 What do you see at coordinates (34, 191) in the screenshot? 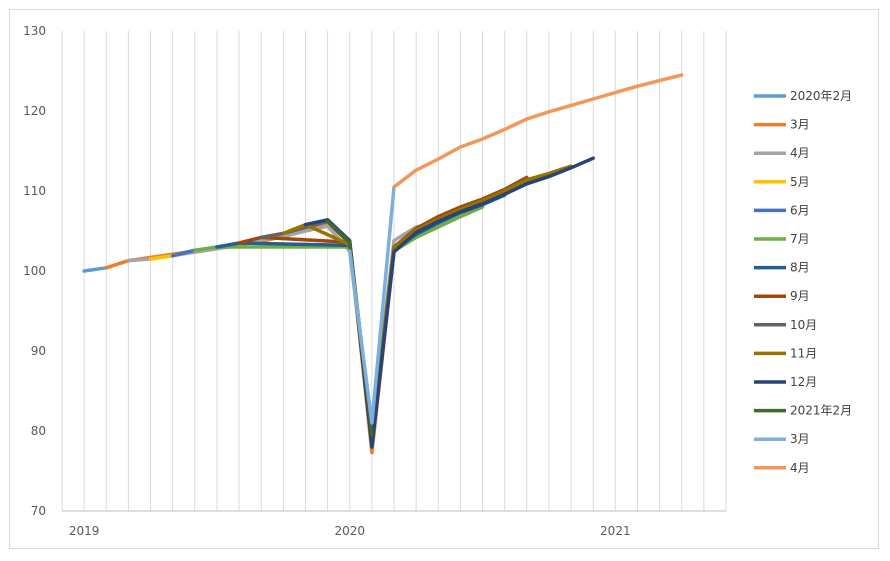
I see `y-tick-label: 110` at bounding box center [34, 191].